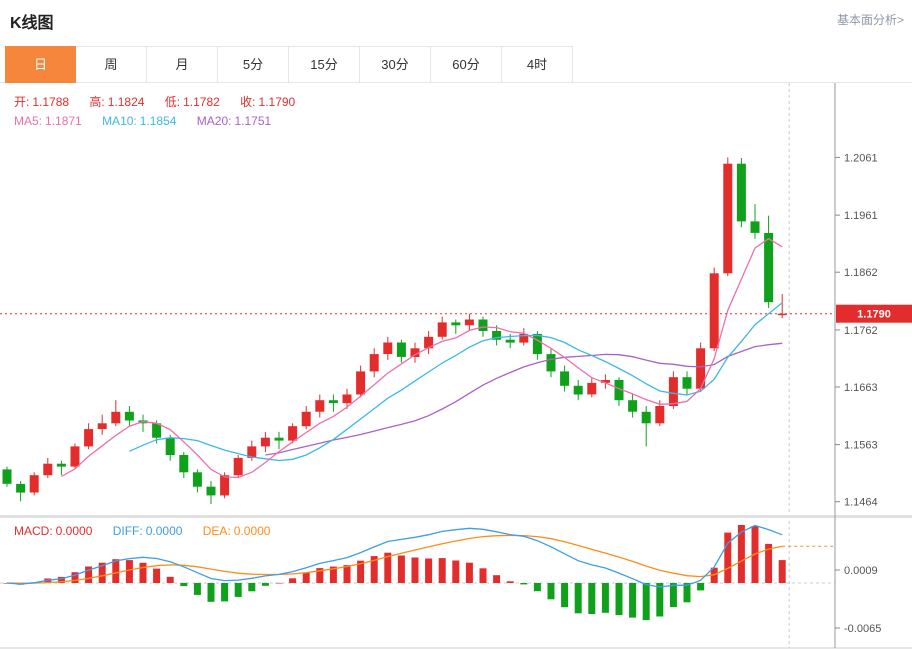 Image resolution: width=912 pixels, height=650 pixels. I want to click on svg-text: 1.1663, so click(861, 388).